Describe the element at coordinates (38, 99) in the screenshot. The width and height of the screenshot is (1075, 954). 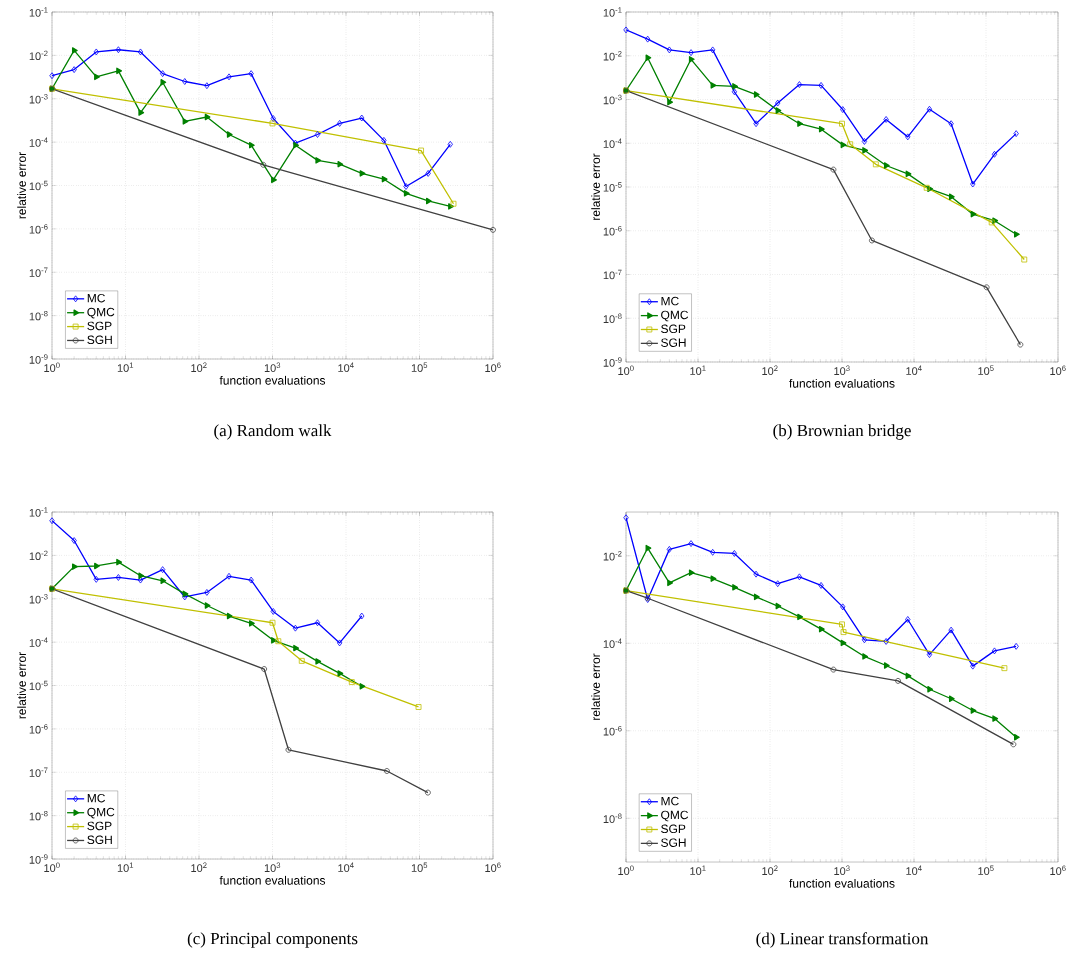
I see `y-tick-label: 10$^{-3}$` at that location.